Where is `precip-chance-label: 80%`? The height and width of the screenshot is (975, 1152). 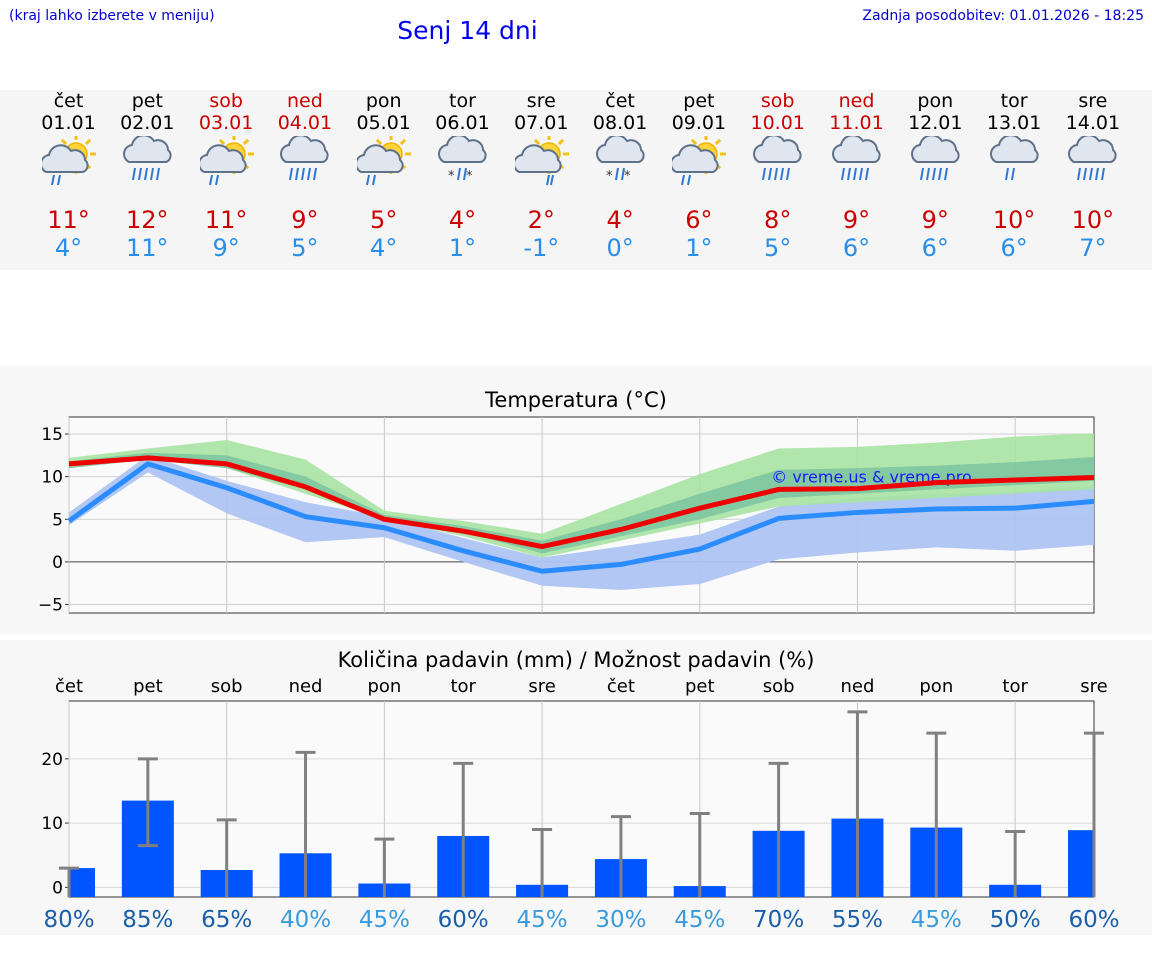 precip-chance-label: 80% is located at coordinates (68, 920).